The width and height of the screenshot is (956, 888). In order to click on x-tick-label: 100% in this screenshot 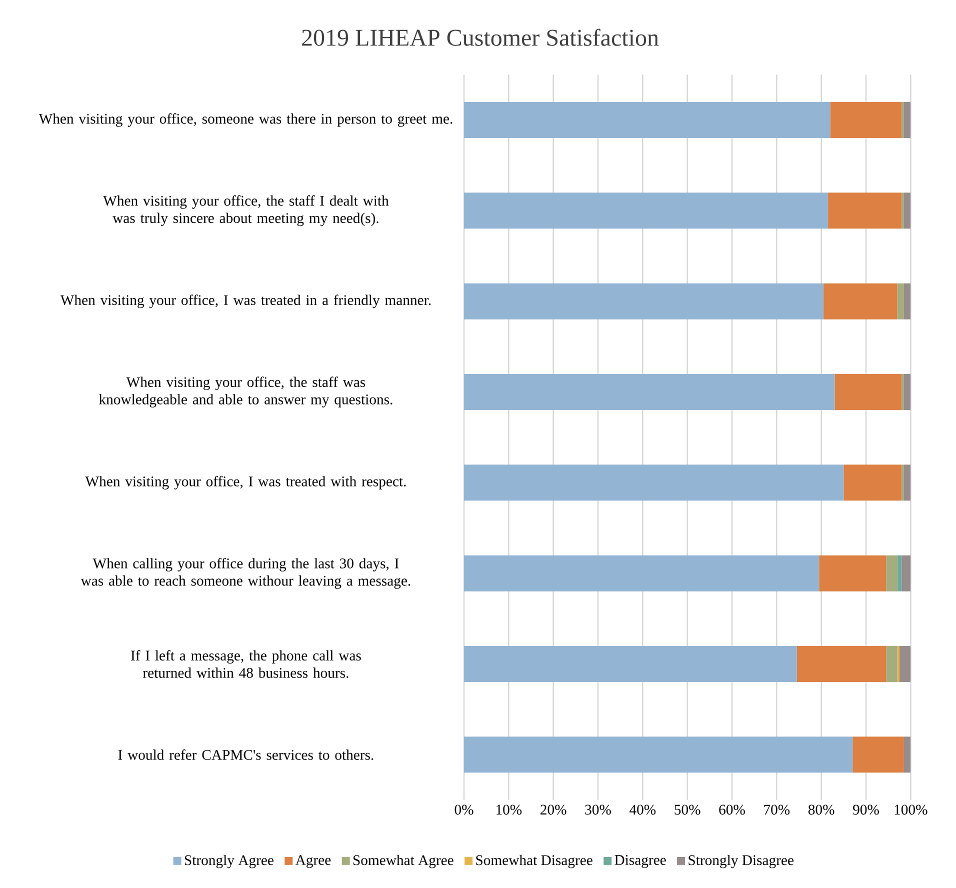, I will do `click(911, 809)`.